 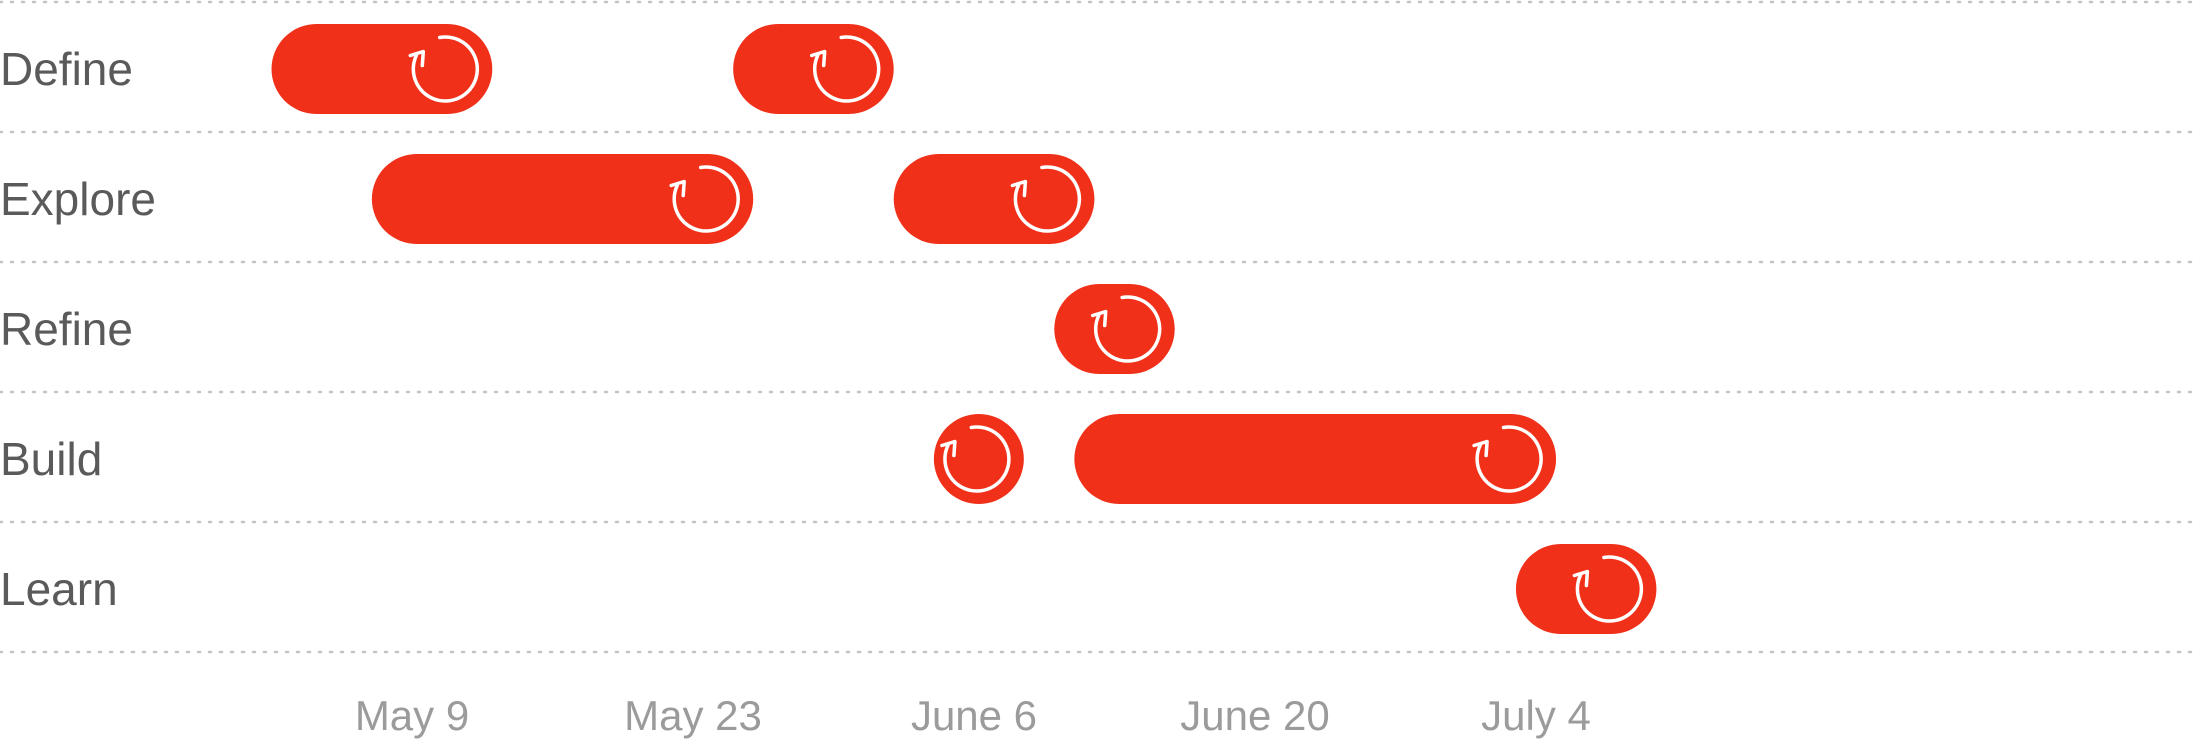 What do you see at coordinates (59, 589) in the screenshot?
I see `row-label-learn: Learn` at bounding box center [59, 589].